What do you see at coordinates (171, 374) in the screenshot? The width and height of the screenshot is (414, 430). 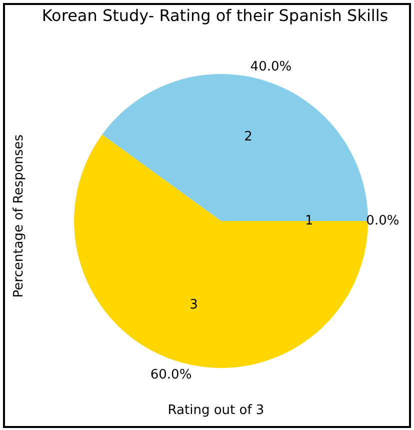 I see `data-label: 60.0%` at bounding box center [171, 374].